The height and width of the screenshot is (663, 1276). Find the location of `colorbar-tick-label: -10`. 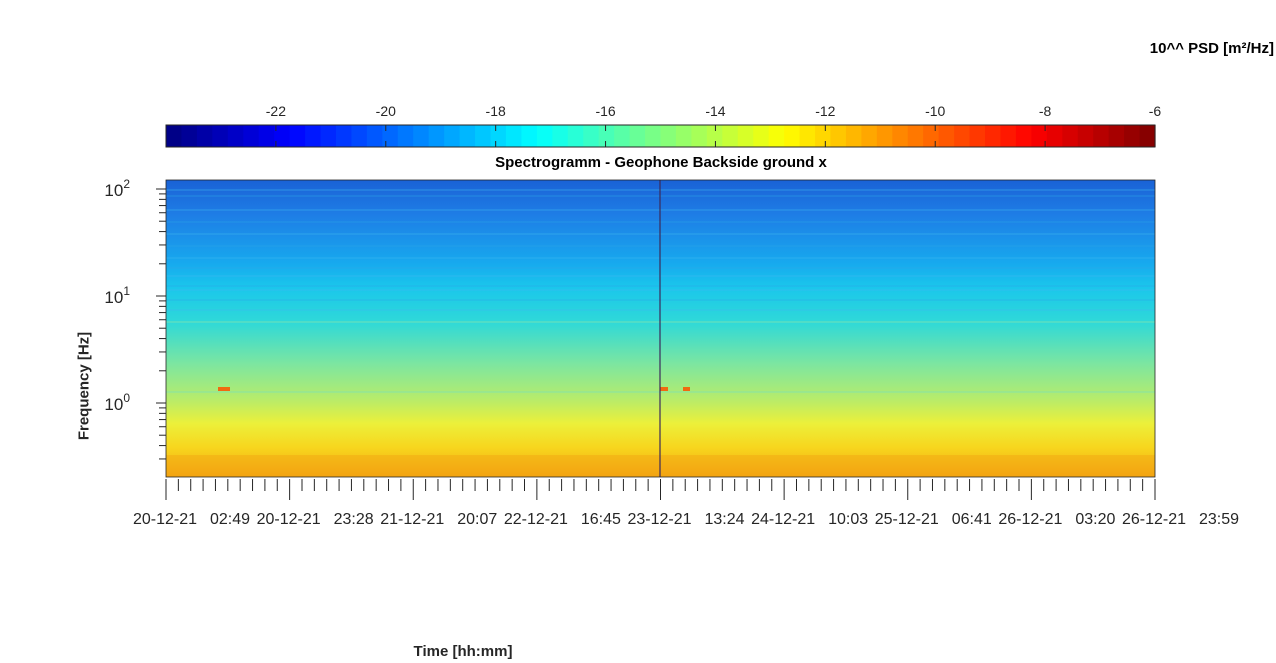

colorbar-tick-label: -10 is located at coordinates (935, 111).